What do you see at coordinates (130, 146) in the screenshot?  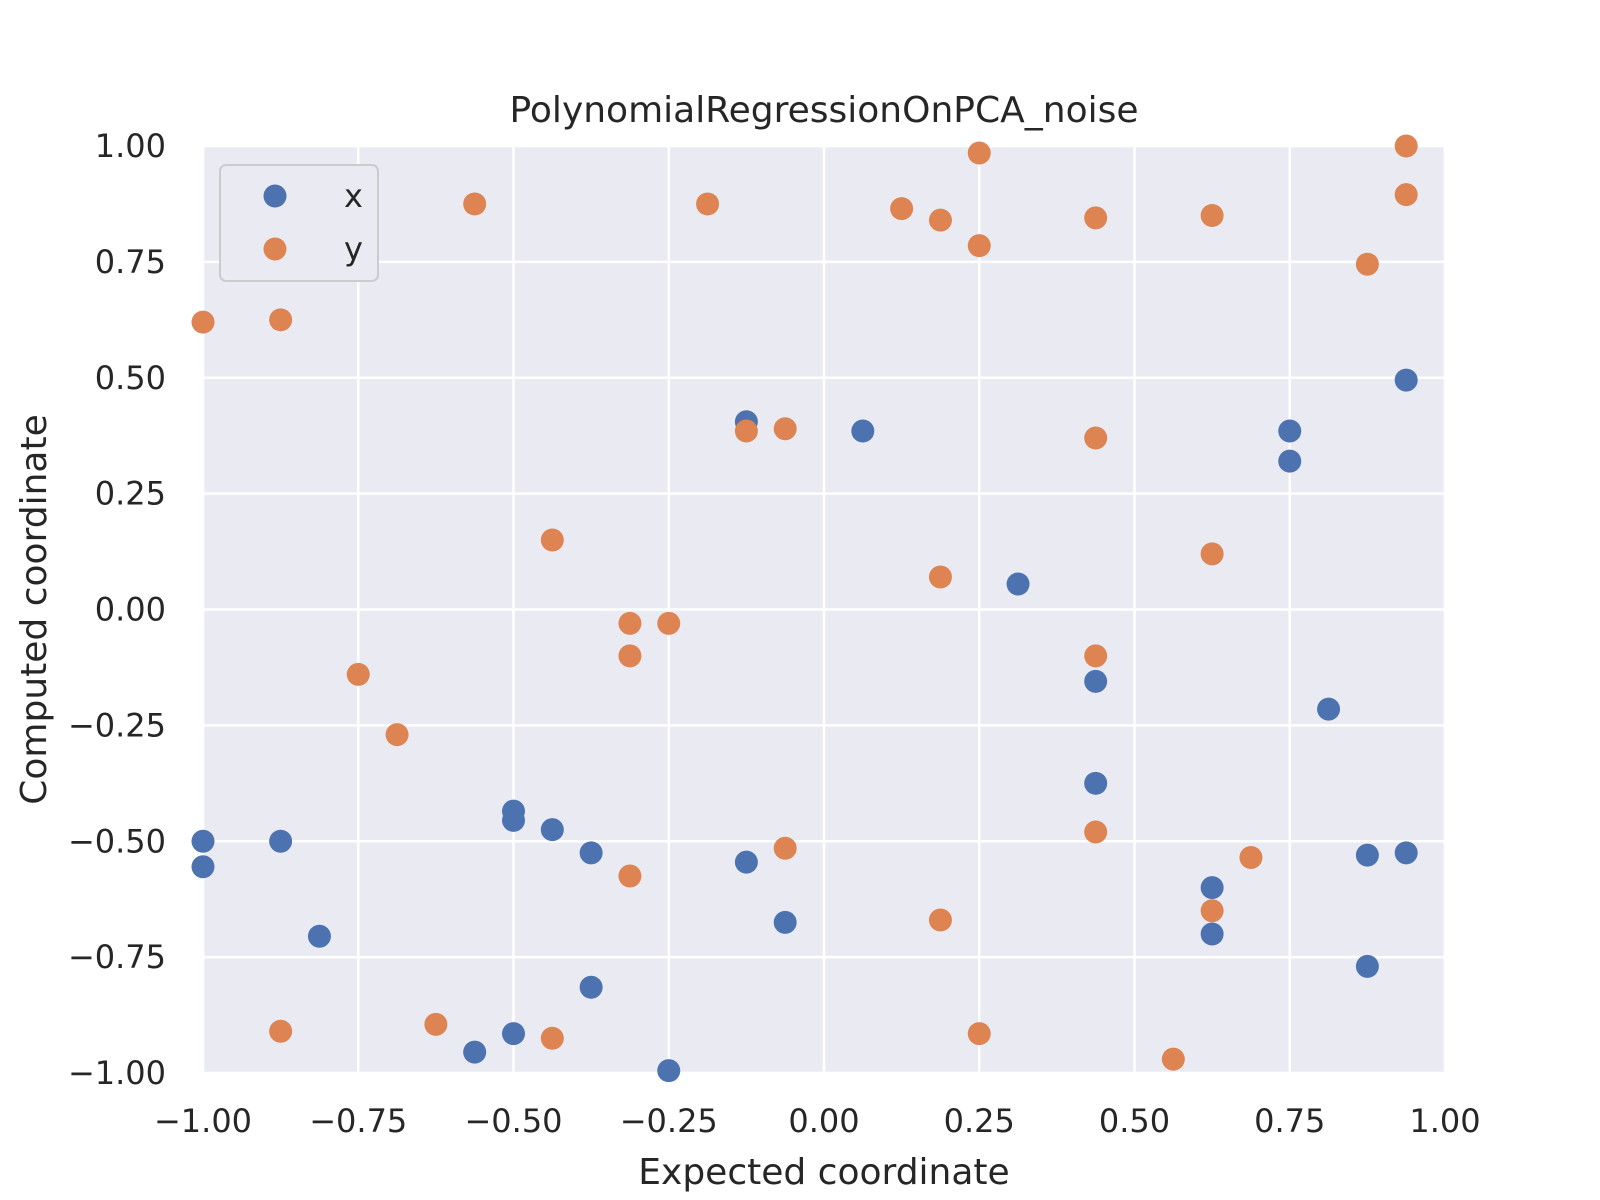 I see `y-tick-label: 1.00` at bounding box center [130, 146].